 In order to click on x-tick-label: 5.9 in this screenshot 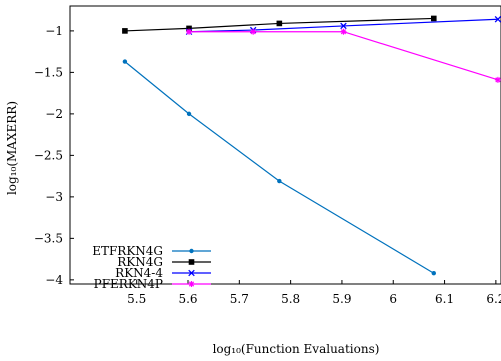, I will do `click(341, 299)`.